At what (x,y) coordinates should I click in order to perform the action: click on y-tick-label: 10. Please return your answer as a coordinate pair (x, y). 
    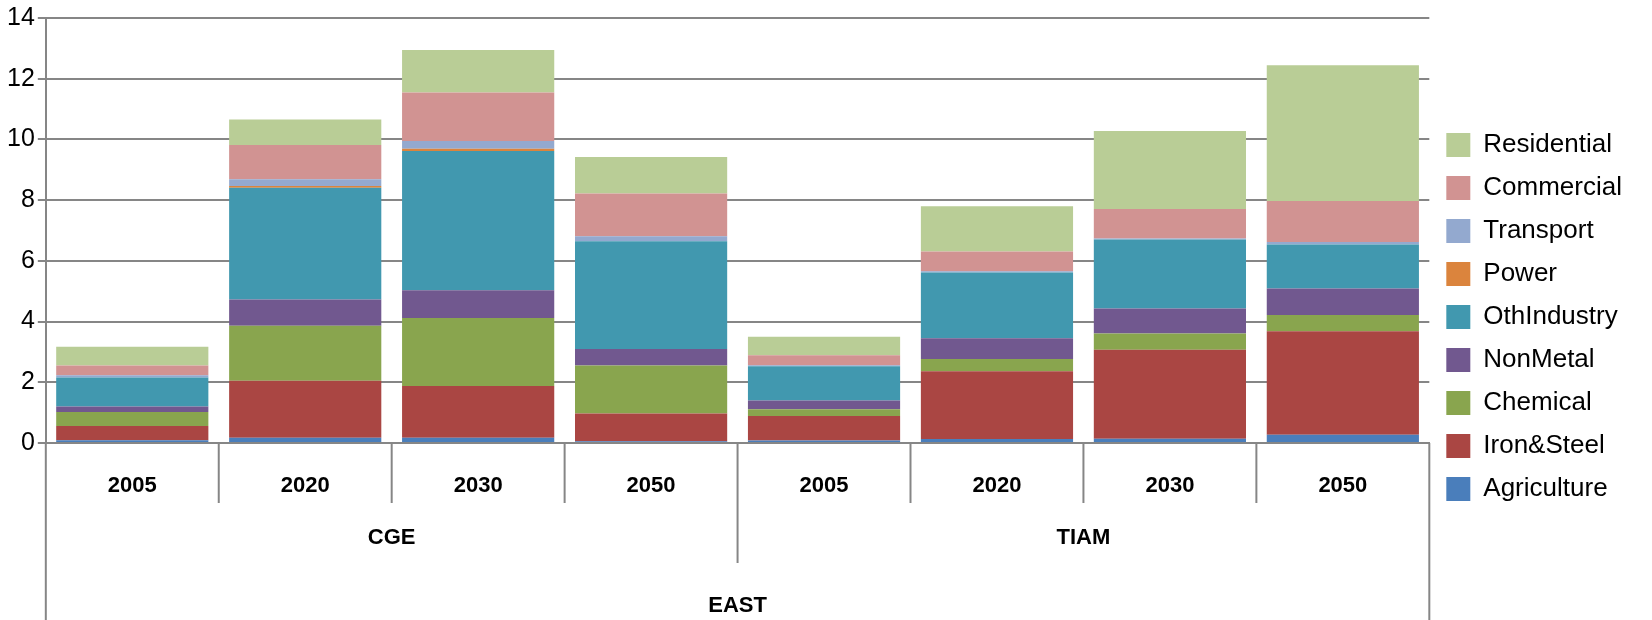
    Looking at the image, I should click on (21, 137).